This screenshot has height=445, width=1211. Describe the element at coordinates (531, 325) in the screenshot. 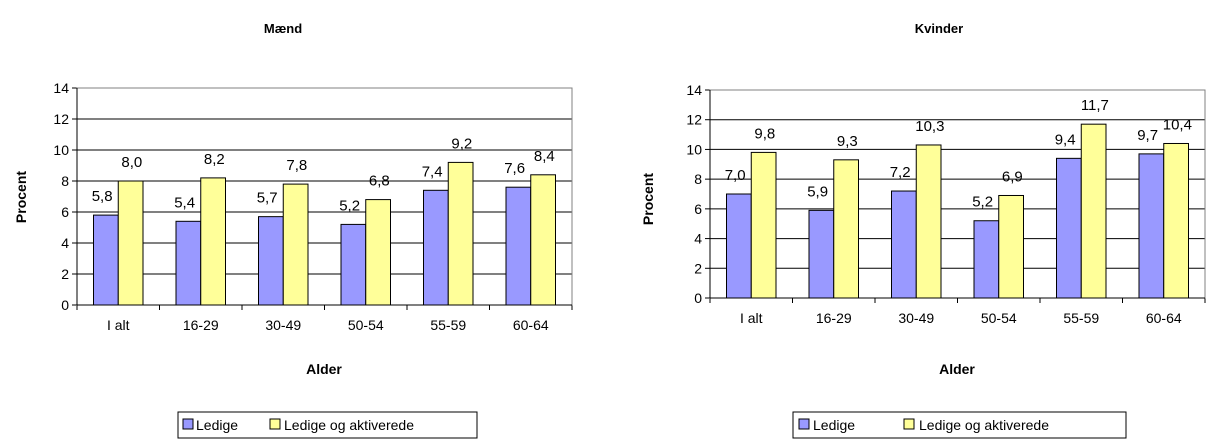

I see `x-tick-label: 60-64` at that location.